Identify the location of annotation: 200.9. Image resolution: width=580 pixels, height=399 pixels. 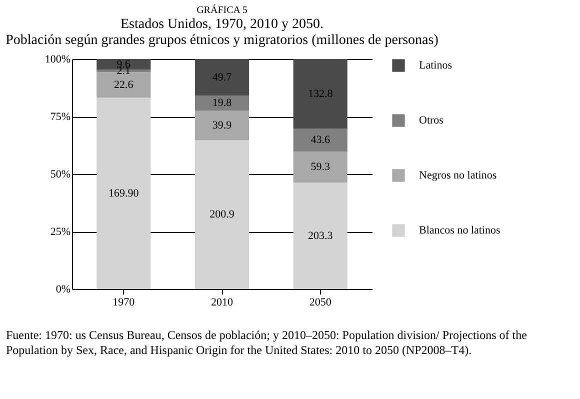
(222, 214).